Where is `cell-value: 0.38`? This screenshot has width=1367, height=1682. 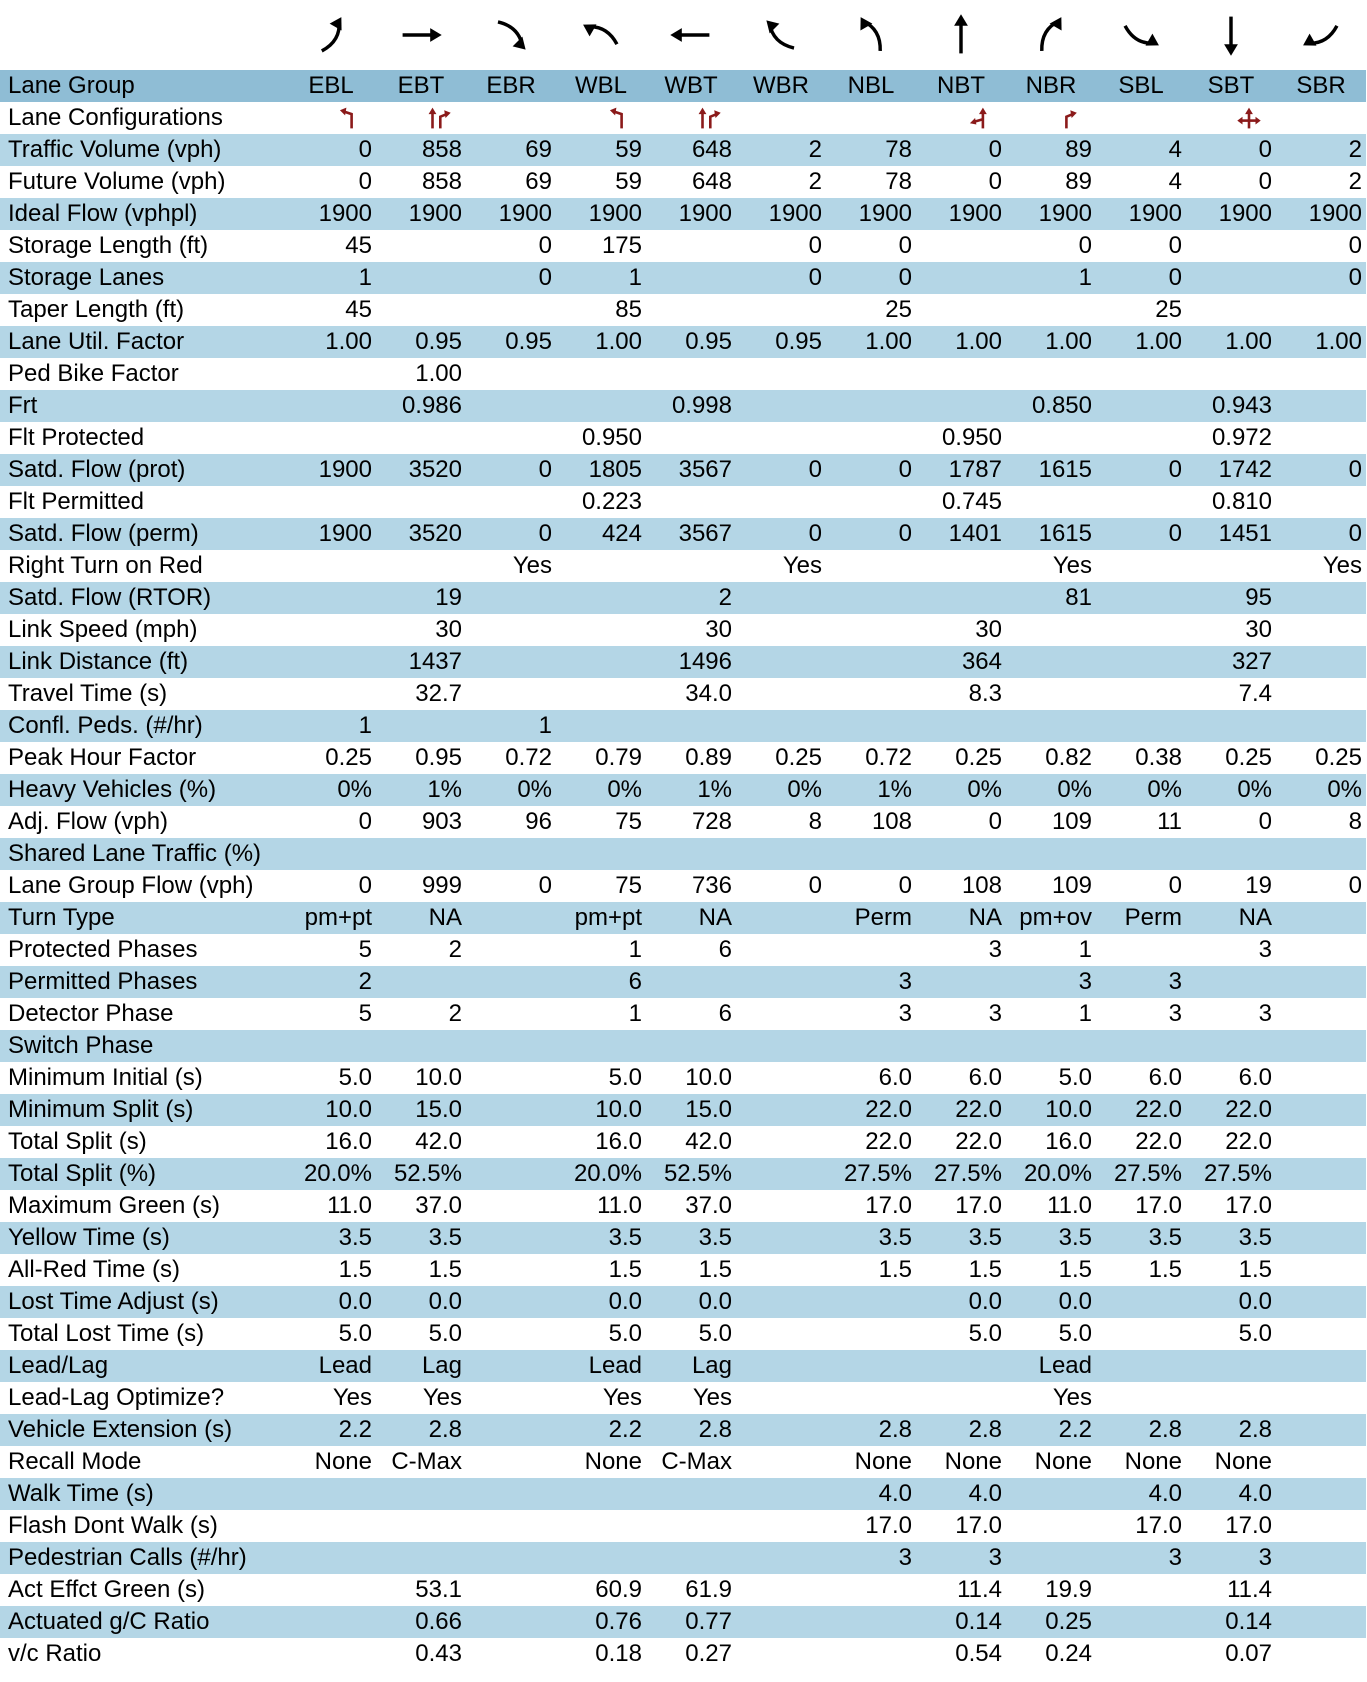
cell-value: 0.38 is located at coordinates (1158, 757).